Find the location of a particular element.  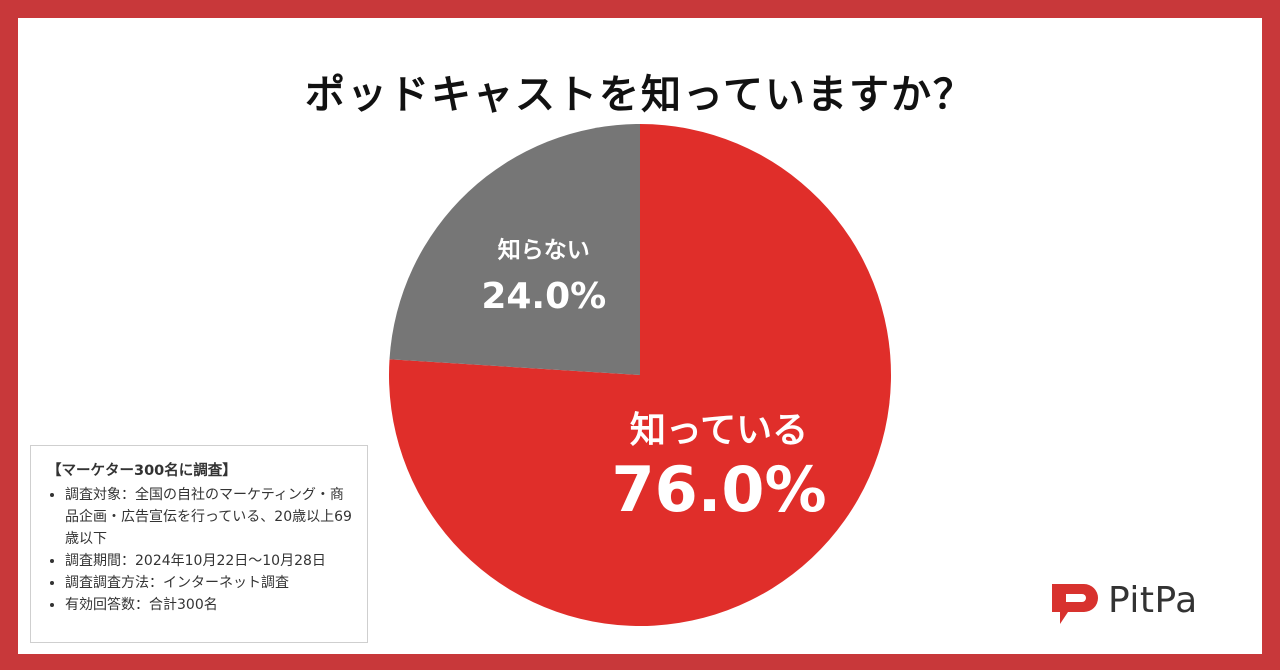

pie-slice-unknown is located at coordinates (514, 249).